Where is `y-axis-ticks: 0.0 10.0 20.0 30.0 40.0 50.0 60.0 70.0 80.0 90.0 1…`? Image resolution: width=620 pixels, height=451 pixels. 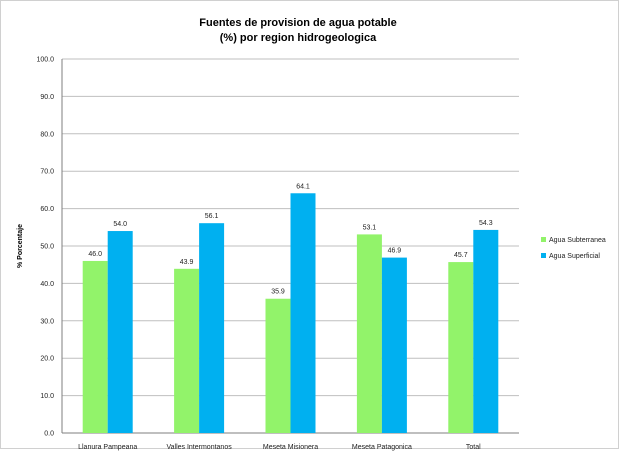 y-axis-ticks: 0.0 10.0 20.0 30.0 40.0 50.0 60.0 70.0 80.0 90.0 1… is located at coordinates (45, 247).